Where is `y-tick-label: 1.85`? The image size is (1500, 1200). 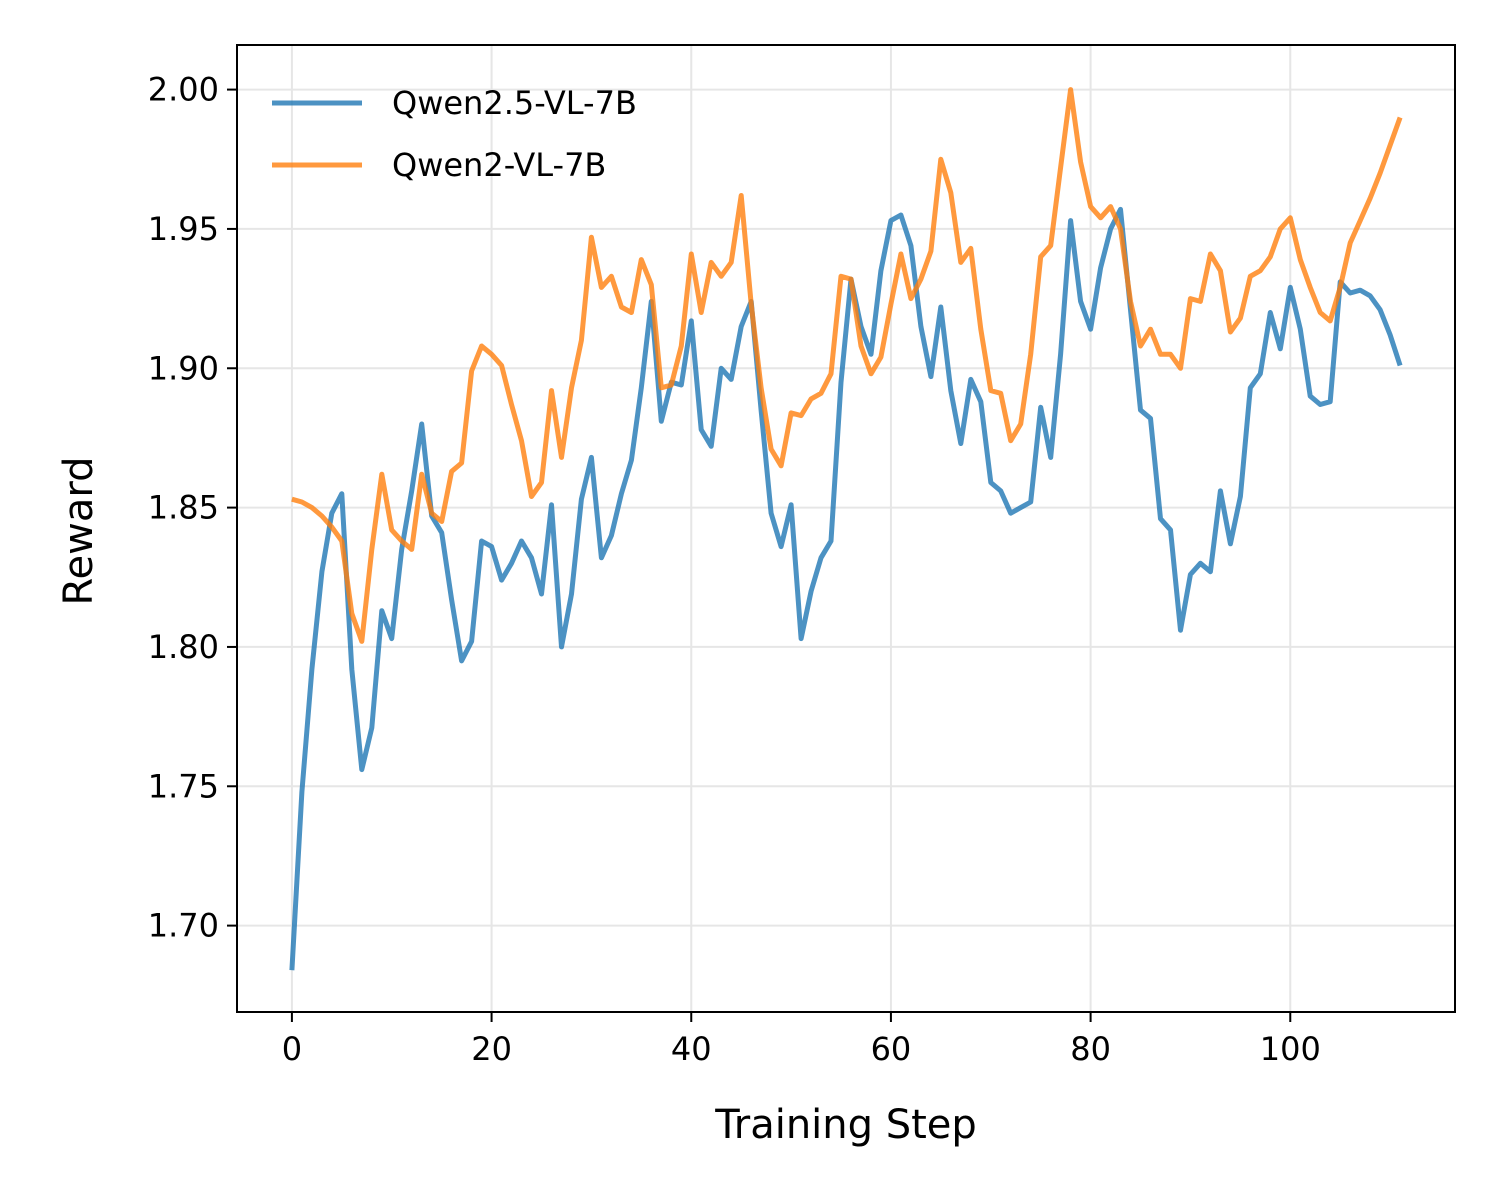
y-tick-label: 1.85 is located at coordinates (183, 508).